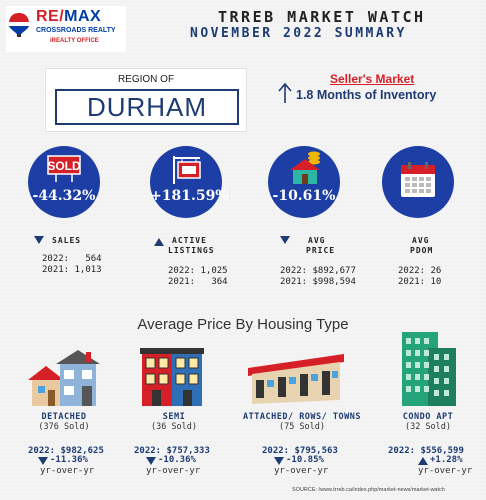  Describe the element at coordinates (19, 25) in the screenshot. I see `balloon-logo-icon` at that location.